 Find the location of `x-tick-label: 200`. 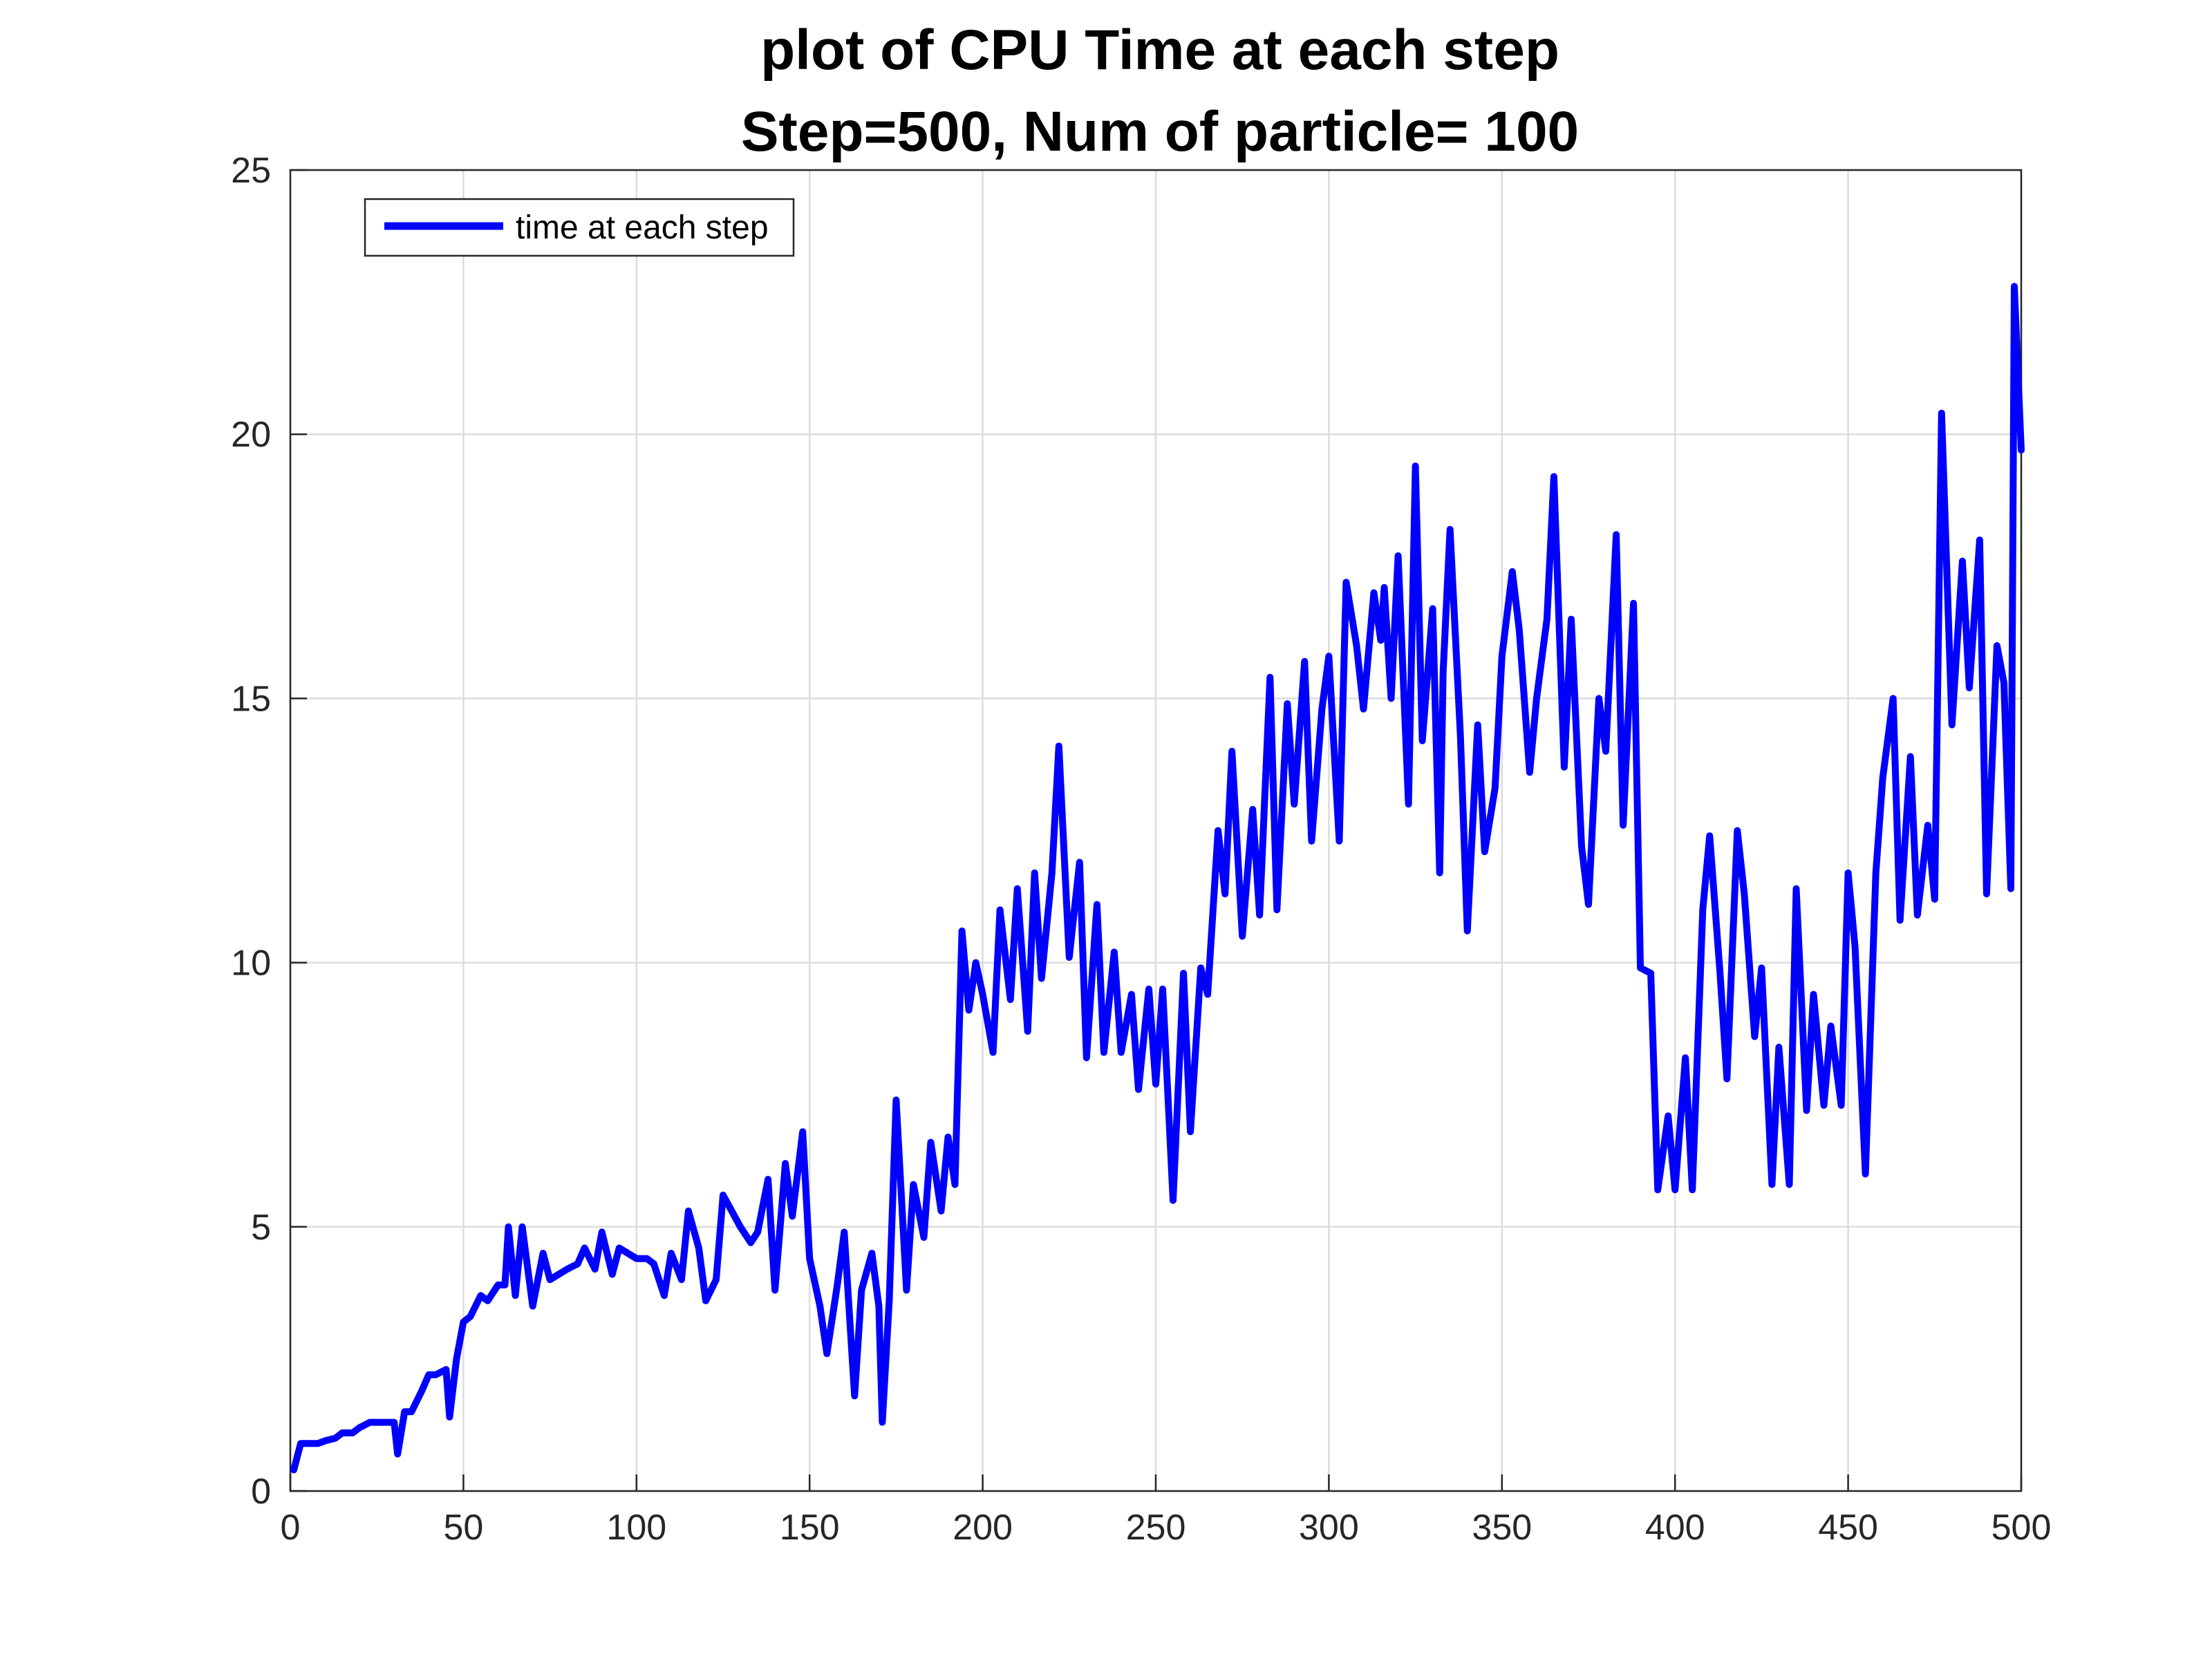

x-tick-label: 200 is located at coordinates (983, 1528).